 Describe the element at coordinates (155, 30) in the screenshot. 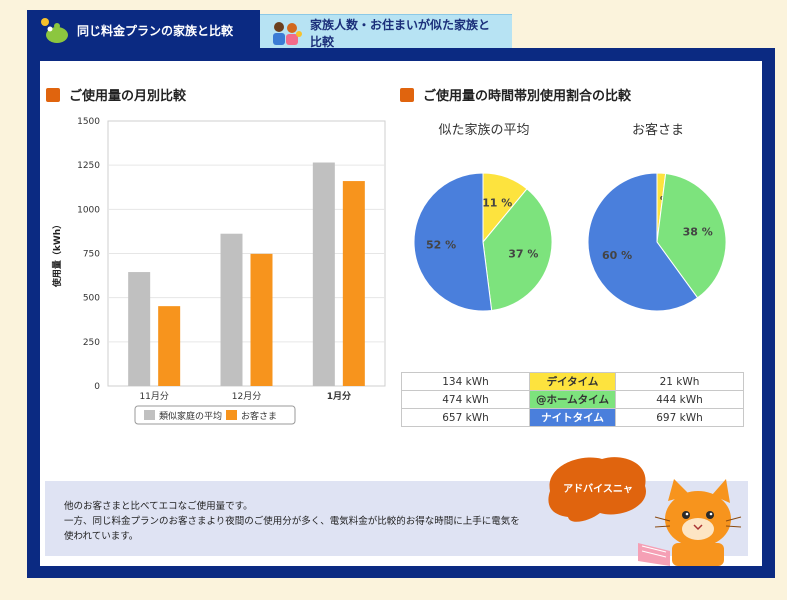

I see `tab-label: 同じ料金プランの家族と比較` at that location.